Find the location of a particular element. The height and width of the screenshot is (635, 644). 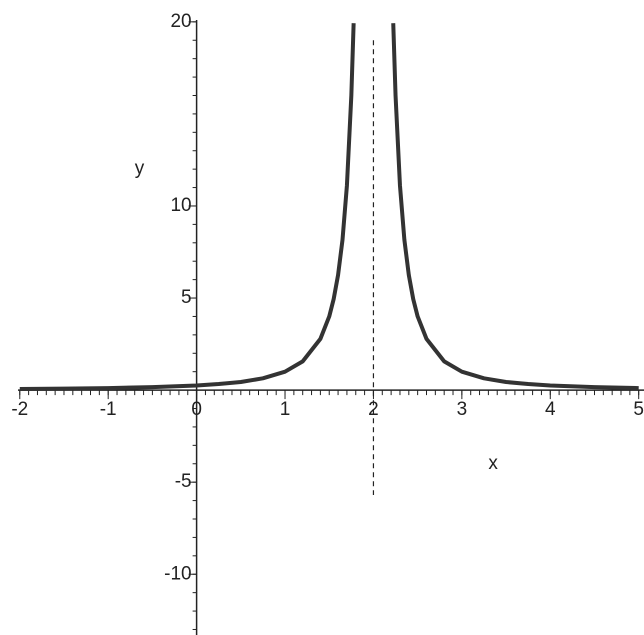

x-tick-label: 0 is located at coordinates (196, 409).